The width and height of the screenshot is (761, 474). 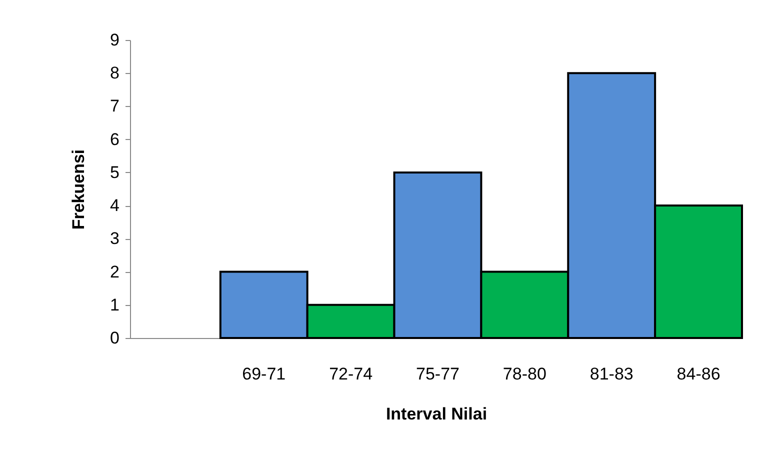 What do you see at coordinates (115, 304) in the screenshot?
I see `y-tick-label: 1` at bounding box center [115, 304].